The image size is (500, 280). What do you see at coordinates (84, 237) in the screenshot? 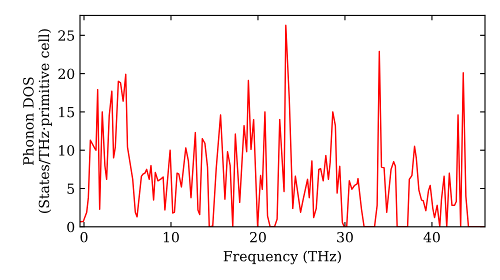
I see `x-tick-label: 0` at bounding box center [84, 237].